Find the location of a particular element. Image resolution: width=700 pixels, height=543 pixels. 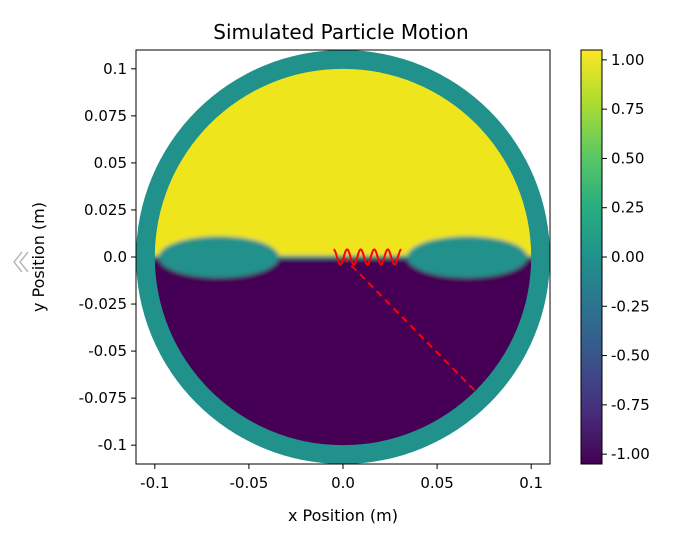

trajectory-layer is located at coordinates (404, 320).